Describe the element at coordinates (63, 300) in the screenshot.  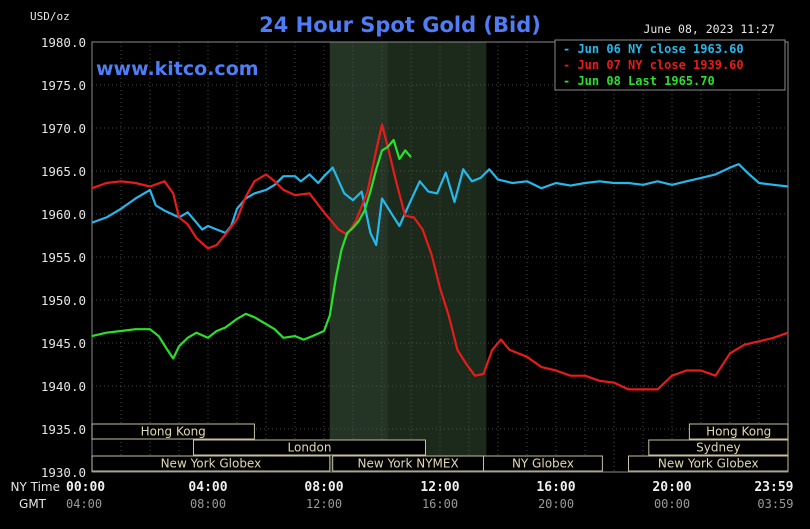
I see `y-tick-label: 1950.0` at that location.